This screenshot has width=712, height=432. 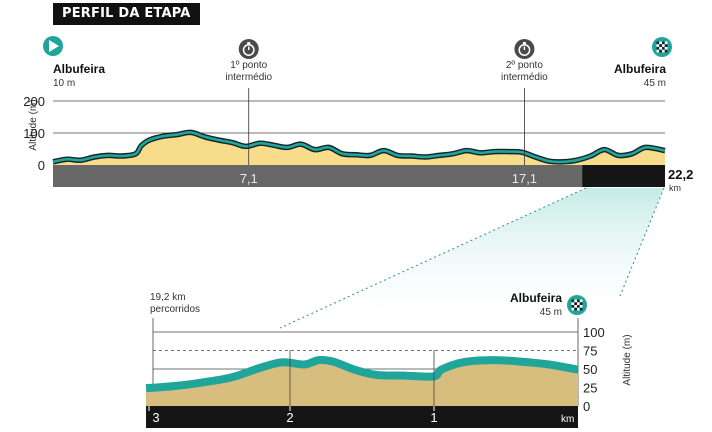 What do you see at coordinates (388, 178) in the screenshot?
I see `main-x-ticks: 7,1 17,1` at bounding box center [388, 178].